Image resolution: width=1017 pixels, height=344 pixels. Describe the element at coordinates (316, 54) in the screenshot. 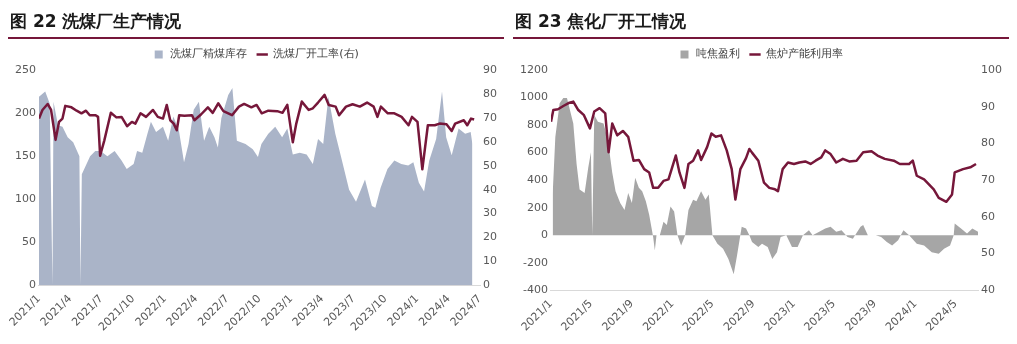

I see `legend-label: 洗煤厂开工率(右)` at that location.